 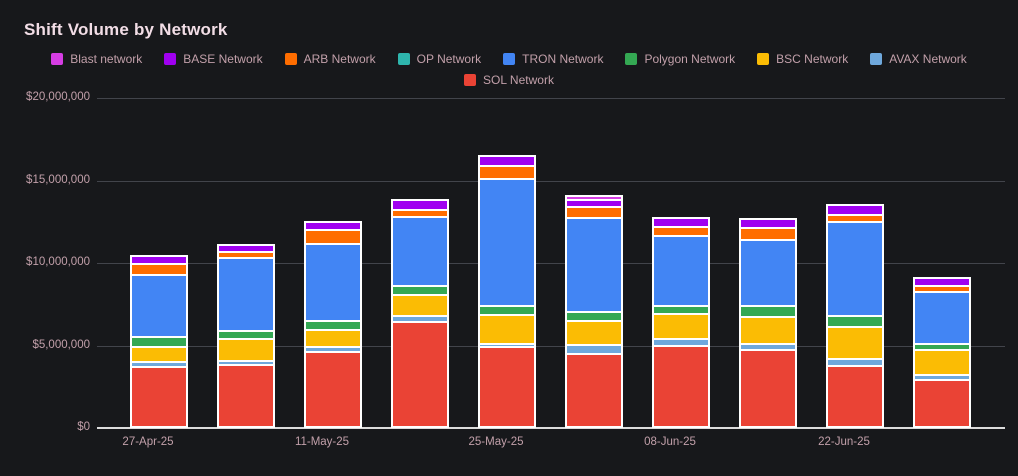 What do you see at coordinates (330, 59) in the screenshot?
I see `legend-item-arb-network: ARB Network` at bounding box center [330, 59].